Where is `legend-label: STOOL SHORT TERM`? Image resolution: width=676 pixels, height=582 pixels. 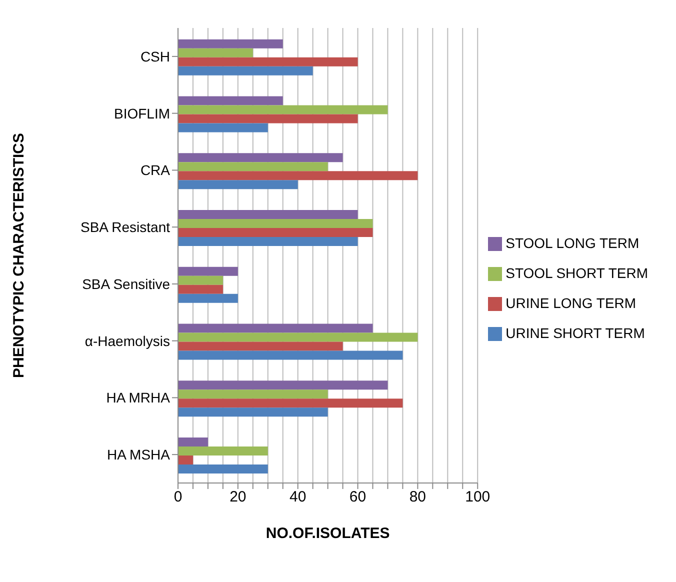
legend-label: STOOL SHORT TERM is located at coordinates (577, 273).